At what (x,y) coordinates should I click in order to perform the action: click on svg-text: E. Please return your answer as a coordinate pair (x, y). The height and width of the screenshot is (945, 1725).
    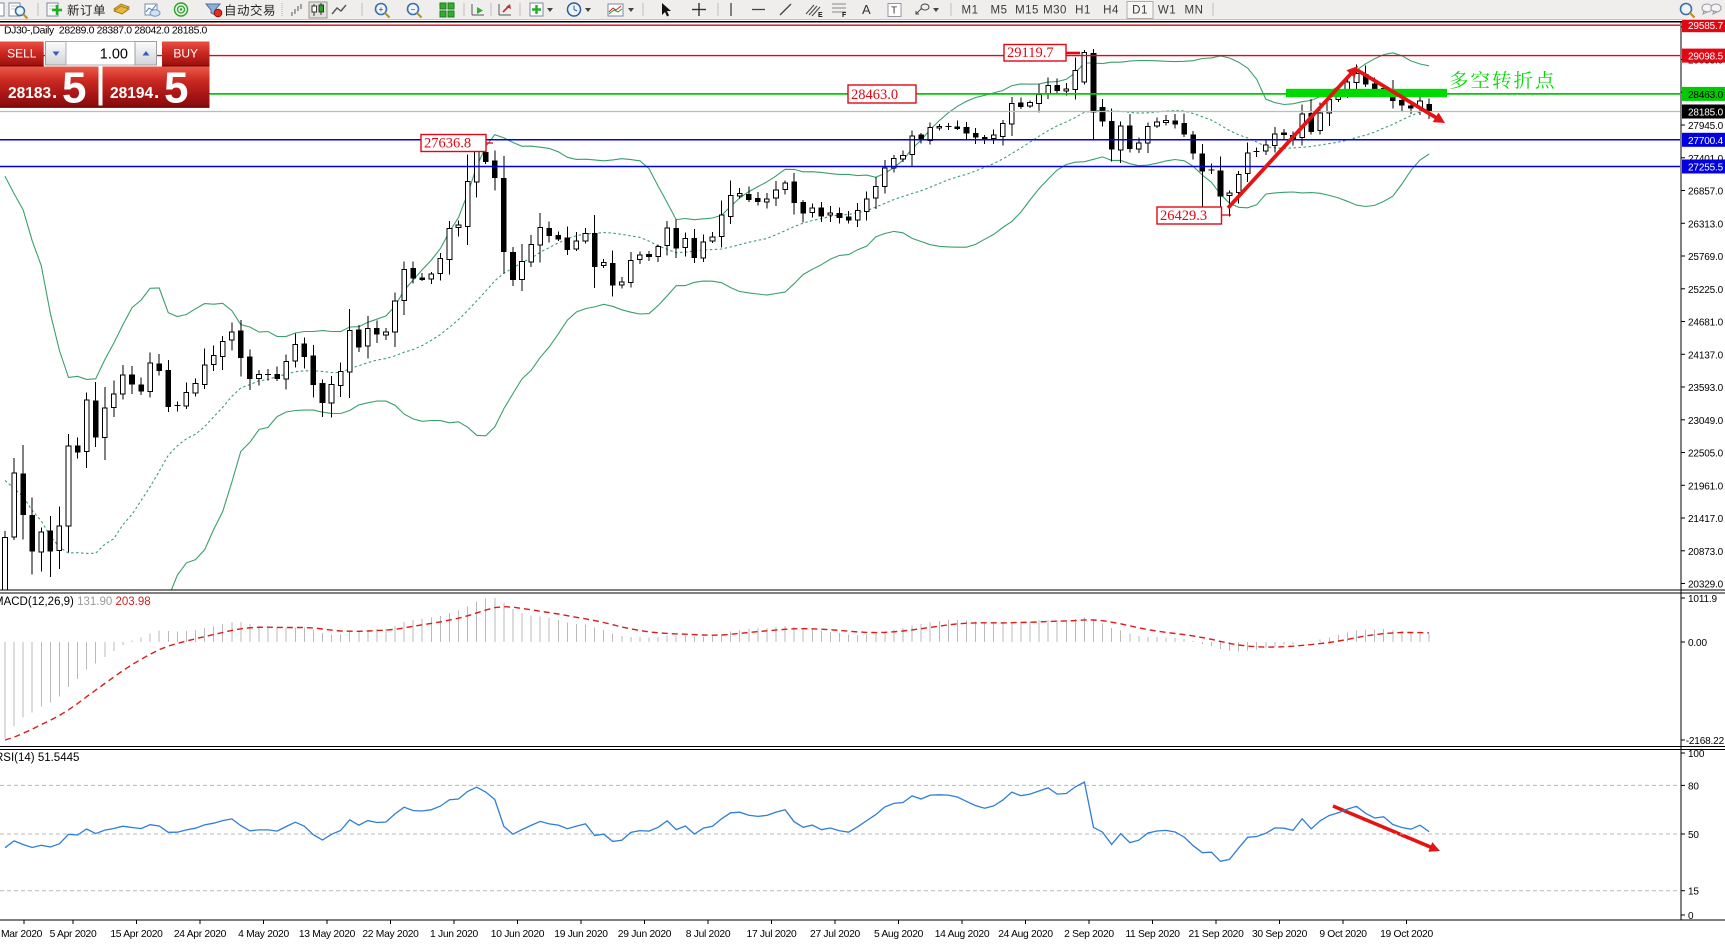
    Looking at the image, I should click on (820, 15).